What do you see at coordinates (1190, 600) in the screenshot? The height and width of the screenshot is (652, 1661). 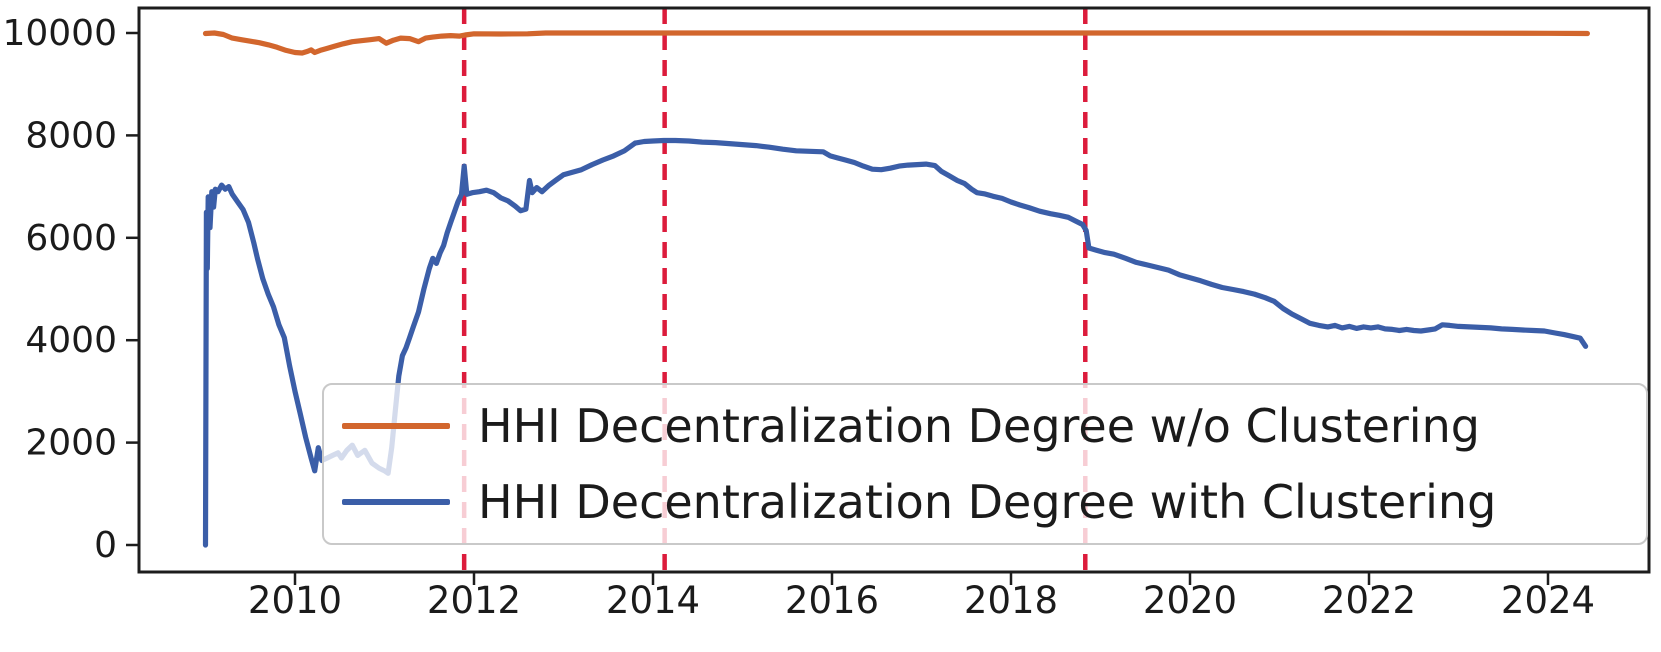 I see `x-tick-label: 2020` at bounding box center [1190, 600].